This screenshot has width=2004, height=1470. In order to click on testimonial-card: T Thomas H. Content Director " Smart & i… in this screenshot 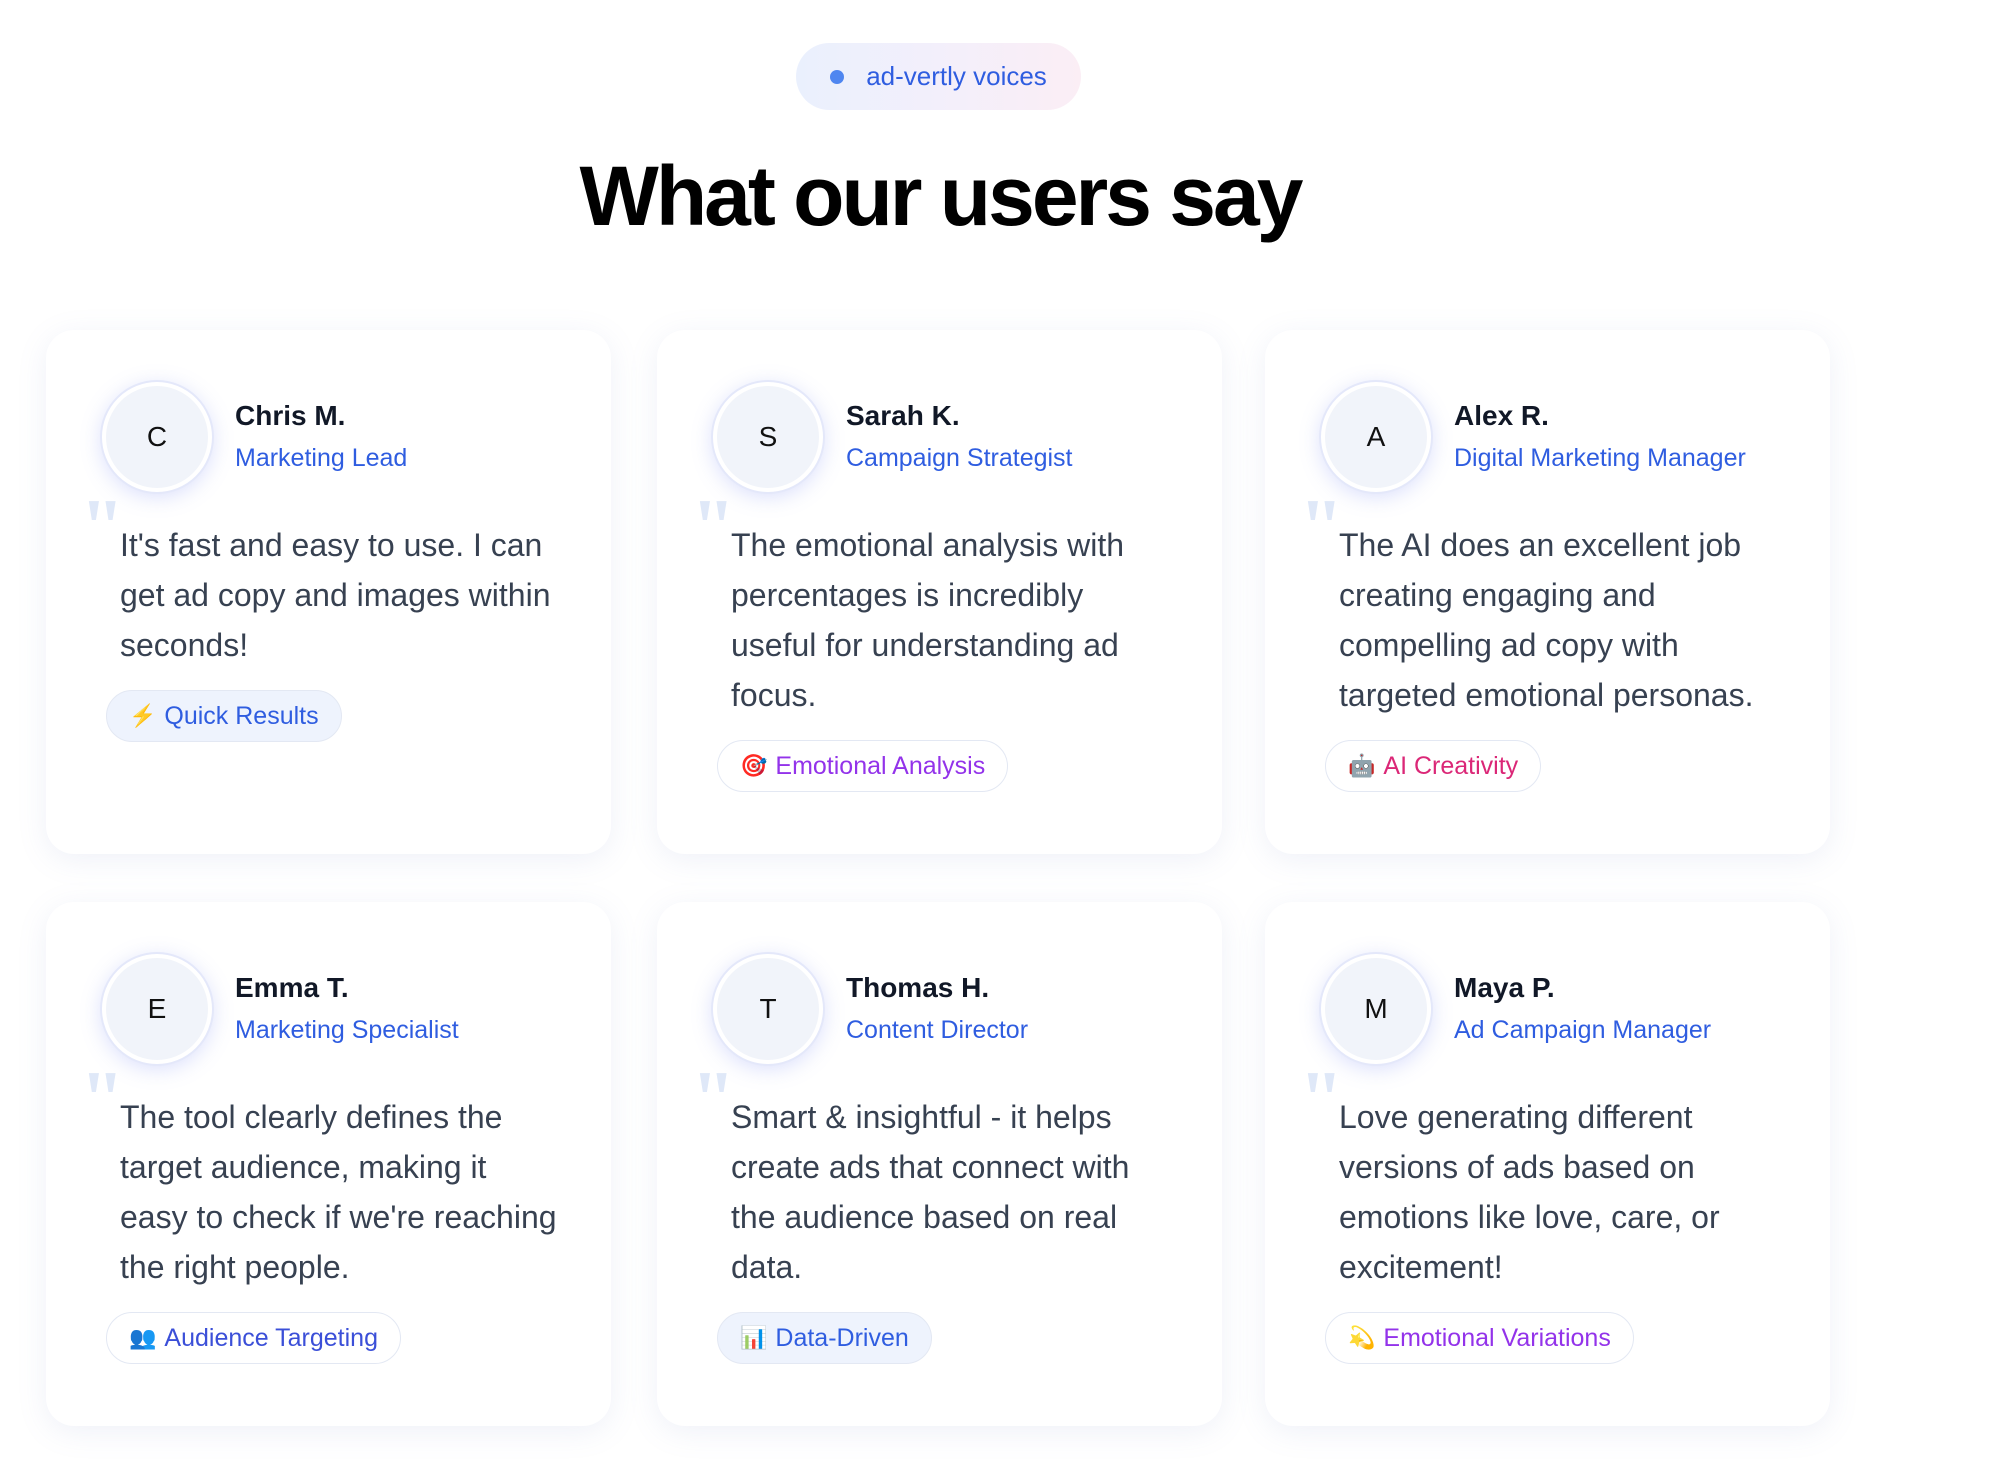, I will do `click(939, 1164)`.